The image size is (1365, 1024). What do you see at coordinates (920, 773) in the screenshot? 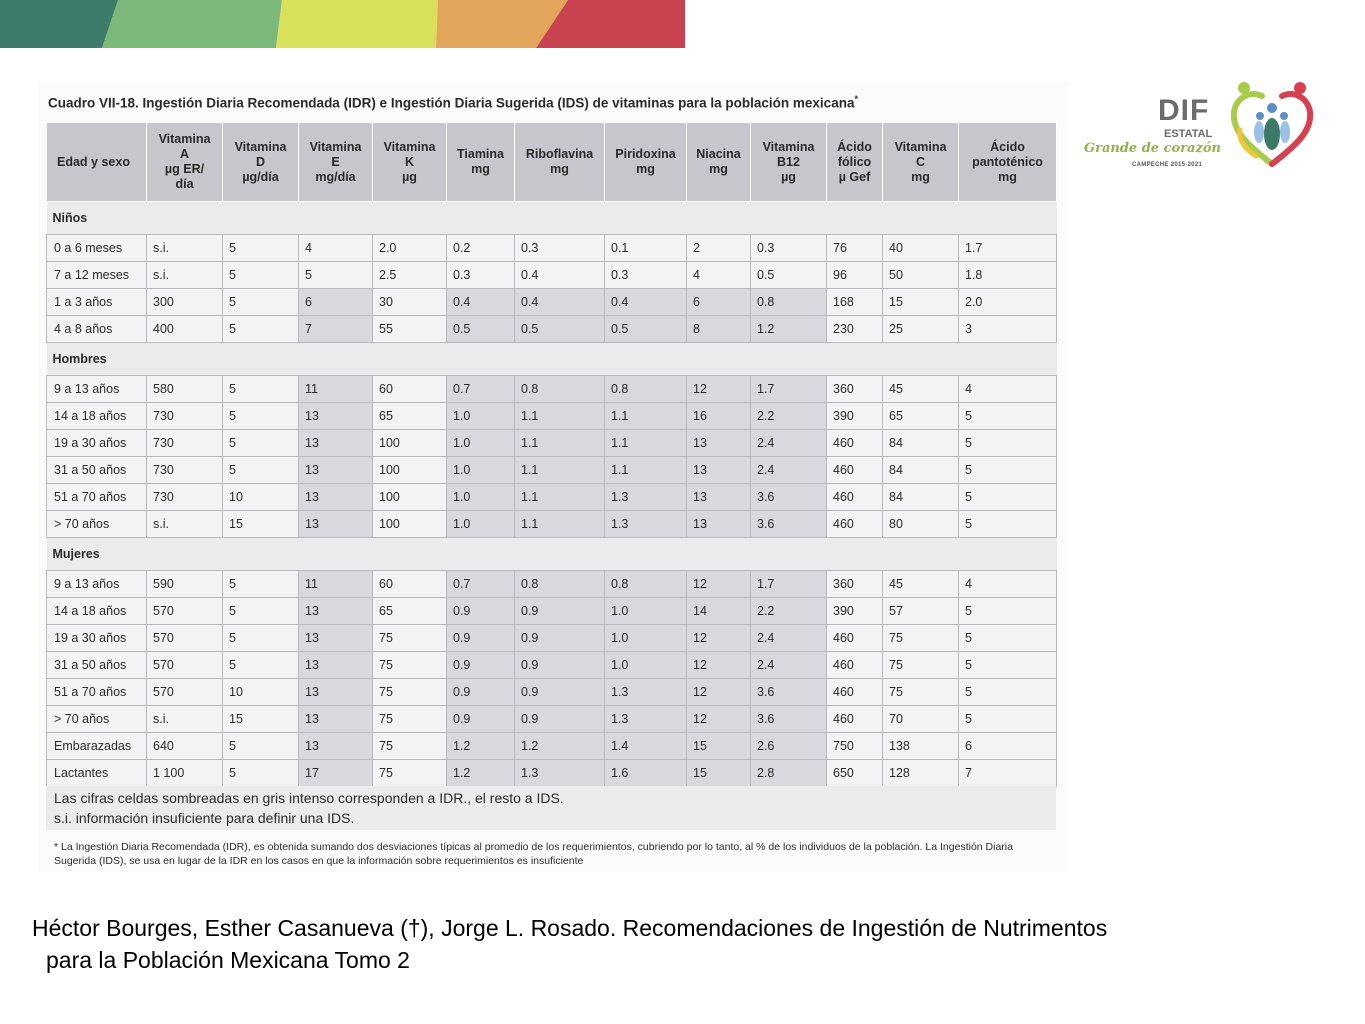
I see `table-cell: 128` at bounding box center [920, 773].